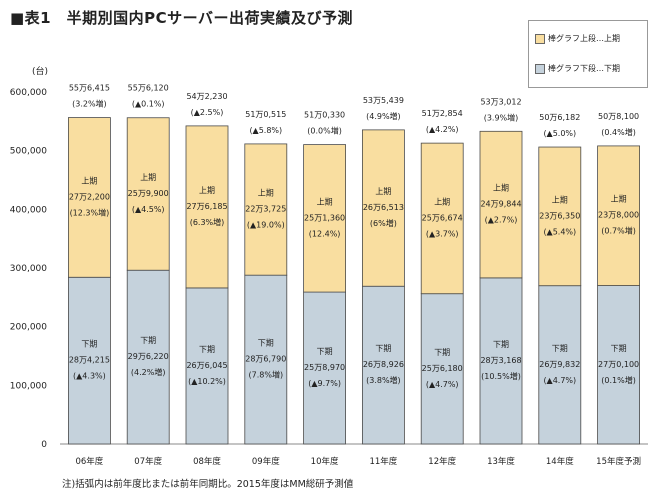 The image size is (665, 499). What do you see at coordinates (383, 100) in the screenshot?
I see `total-label: 53万5,439` at bounding box center [383, 100].